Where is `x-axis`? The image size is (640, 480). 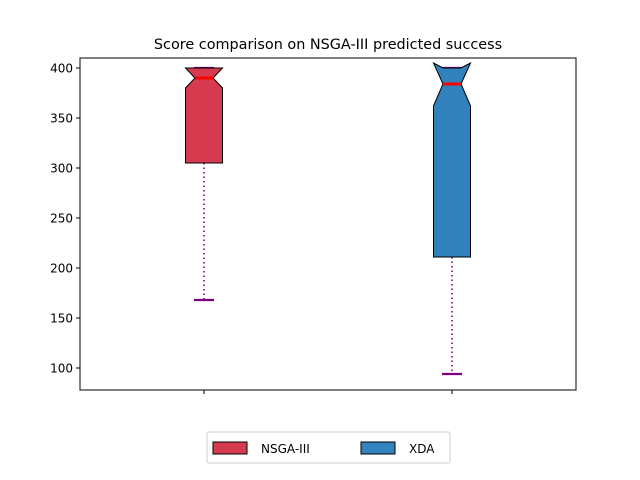
x-axis is located at coordinates (328, 392).